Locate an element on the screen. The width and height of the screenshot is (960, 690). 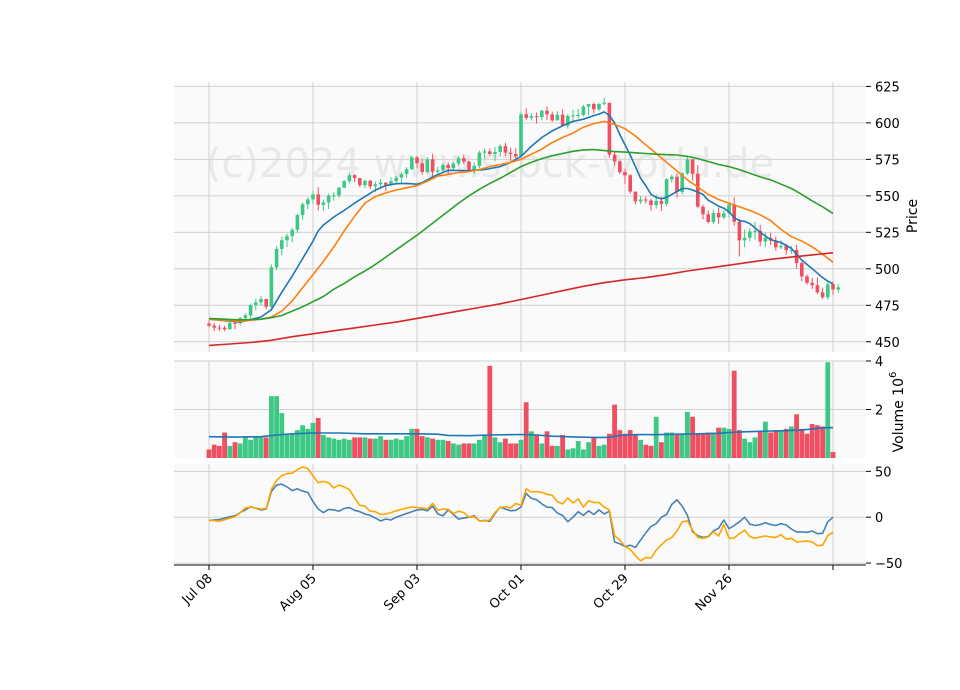
price-ytick-label: 550 is located at coordinates (887, 197).